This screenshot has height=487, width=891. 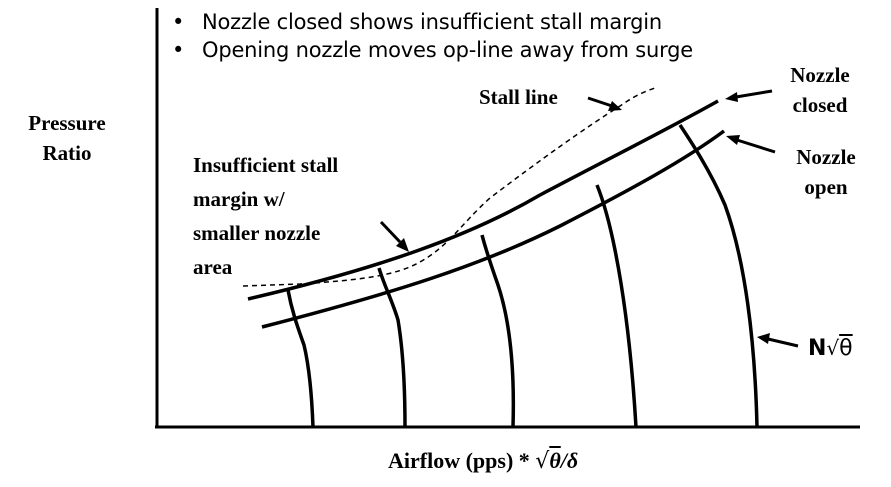 What do you see at coordinates (604, 103) in the screenshot?
I see `arrow-stall-line` at bounding box center [604, 103].